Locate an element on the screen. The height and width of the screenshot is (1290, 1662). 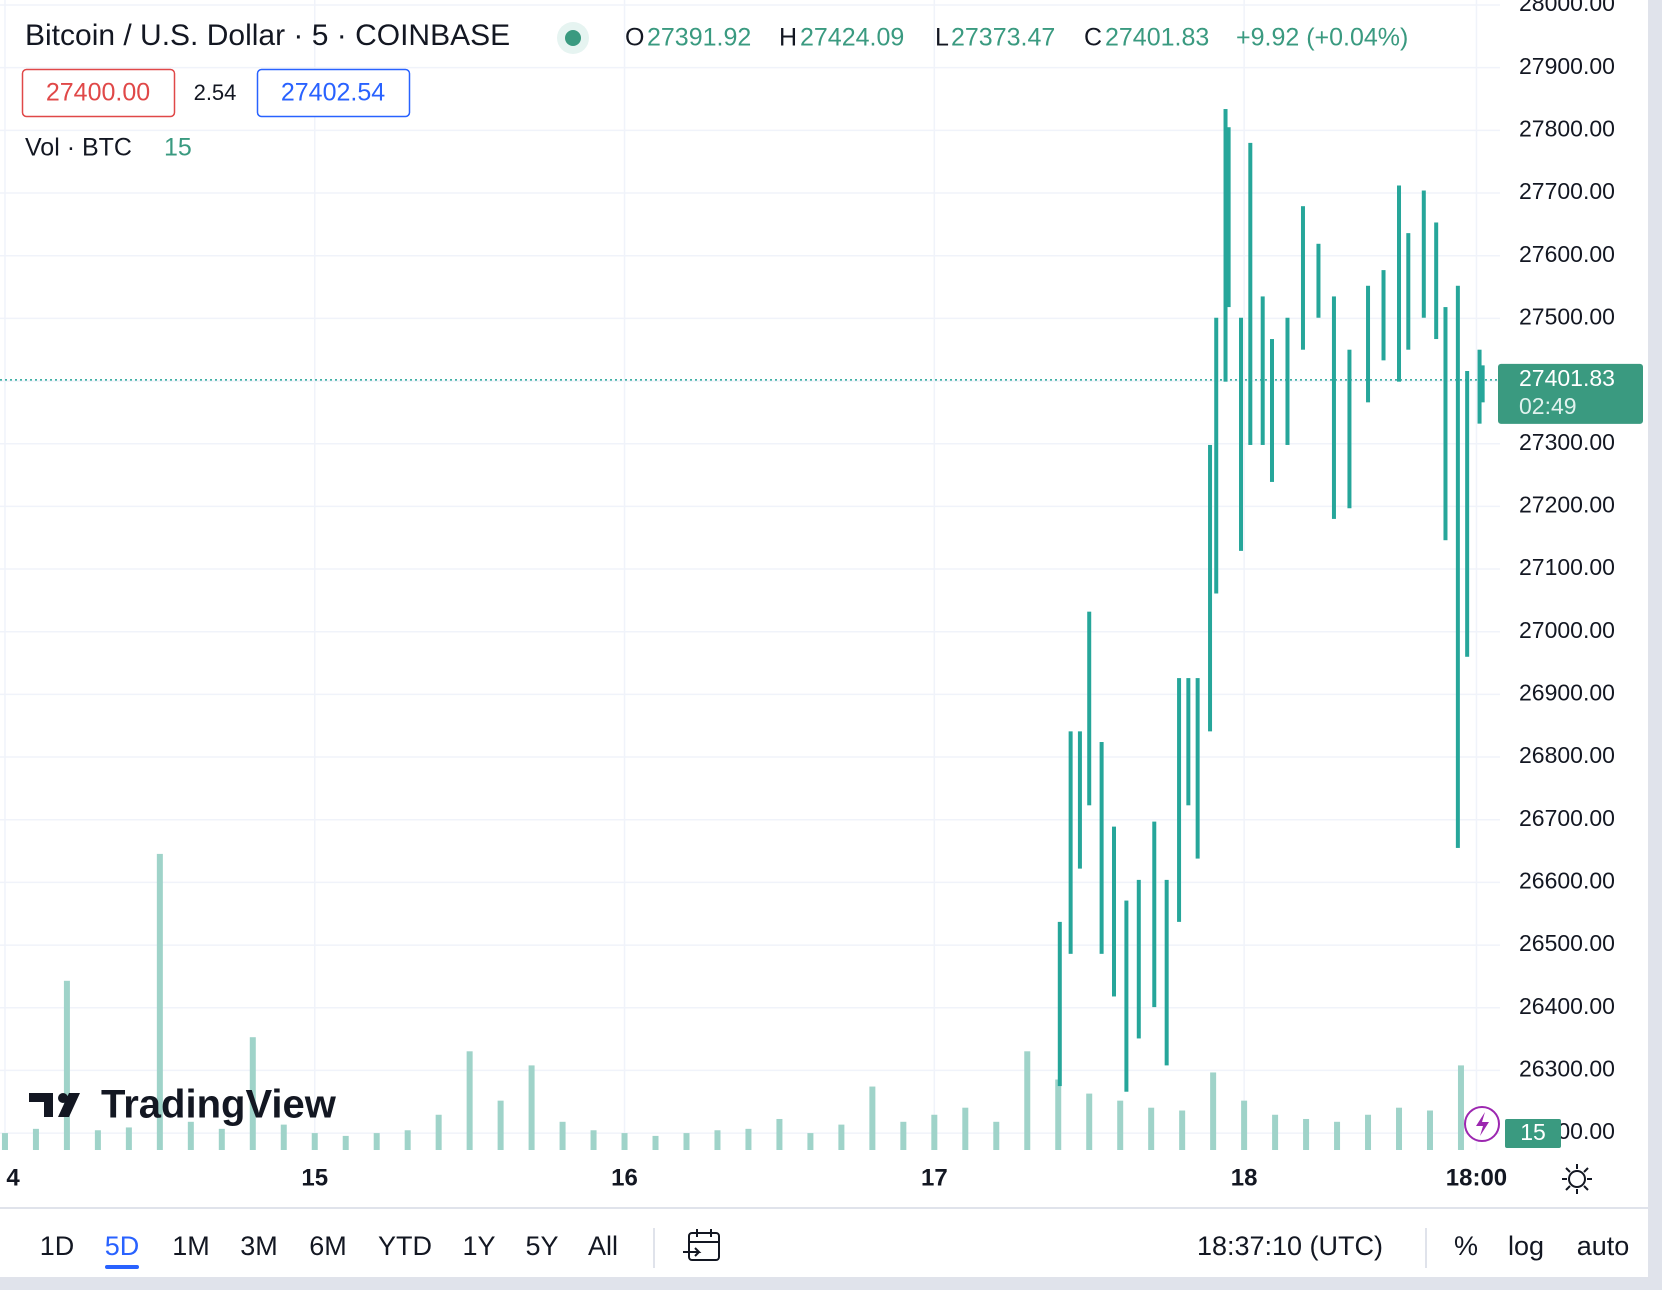
settings-circle is located at coordinates (1577, 1179).